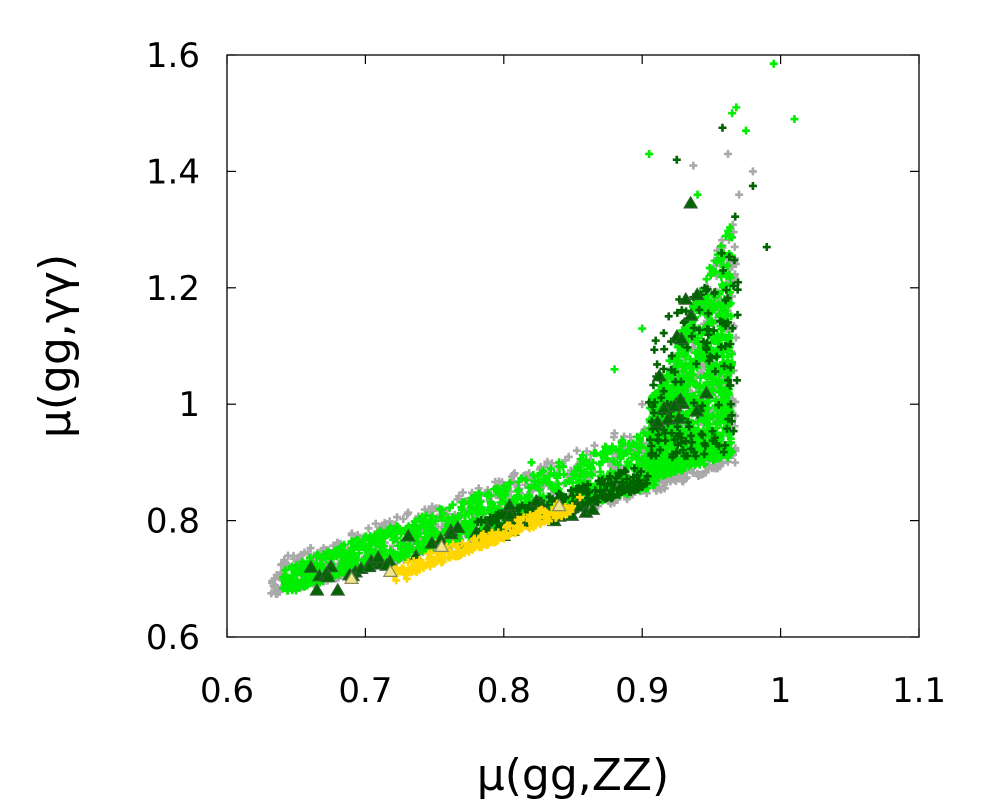 The image size is (1000, 800). I want to click on y-tick-label: 1, so click(189, 405).